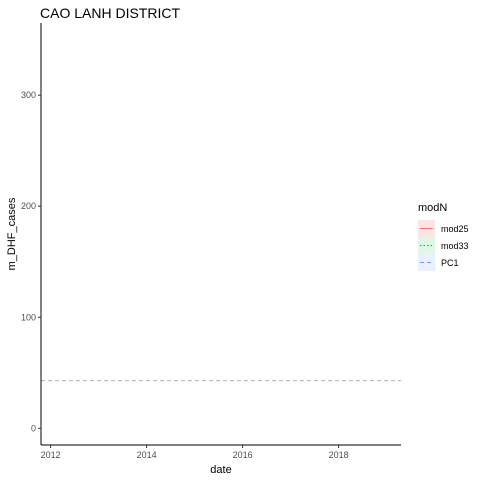  Describe the element at coordinates (28, 317) in the screenshot. I see `y-tick-label: 100` at that location.